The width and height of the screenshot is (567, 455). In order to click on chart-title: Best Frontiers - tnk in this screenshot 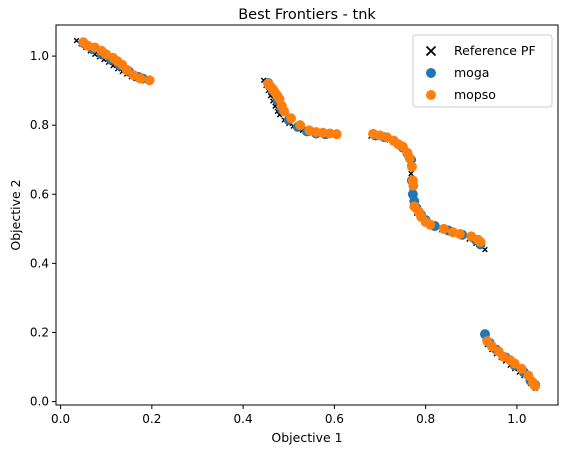, I will do `click(307, 15)`.